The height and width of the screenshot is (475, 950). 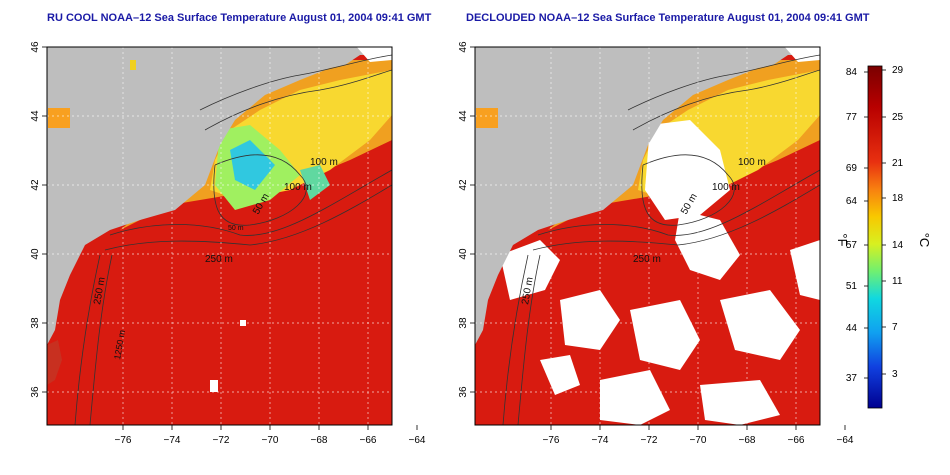 What do you see at coordinates (895, 327) in the screenshot?
I see `celsius-tick-label: 7` at bounding box center [895, 327].